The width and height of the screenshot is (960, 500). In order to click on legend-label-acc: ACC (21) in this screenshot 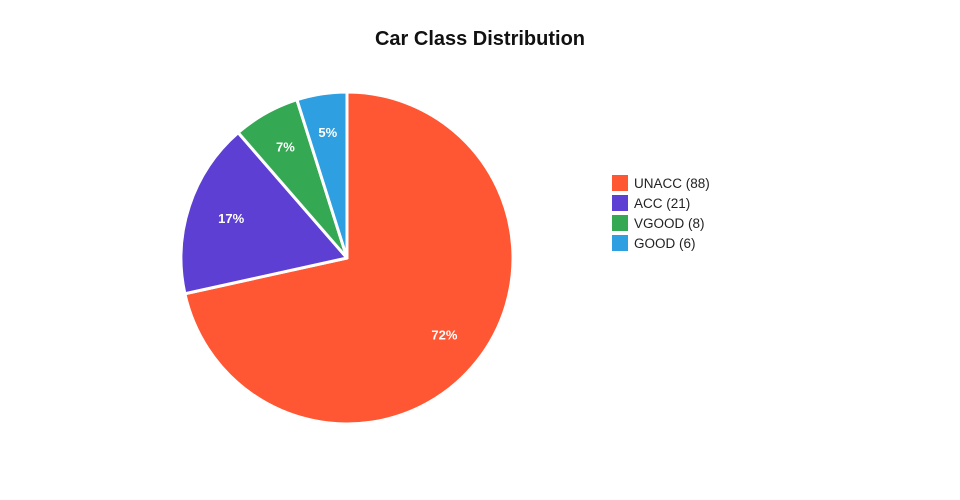, I will do `click(662, 203)`.